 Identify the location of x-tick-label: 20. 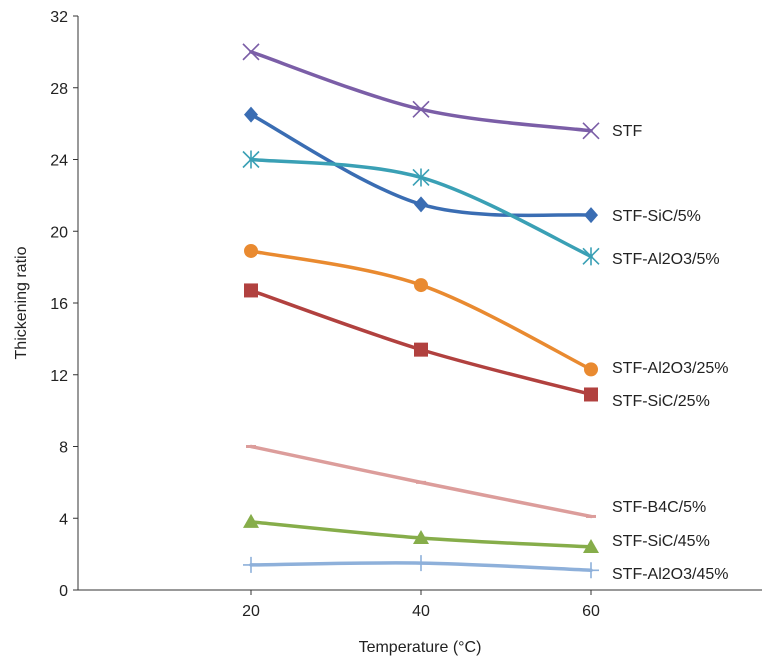
(251, 611).